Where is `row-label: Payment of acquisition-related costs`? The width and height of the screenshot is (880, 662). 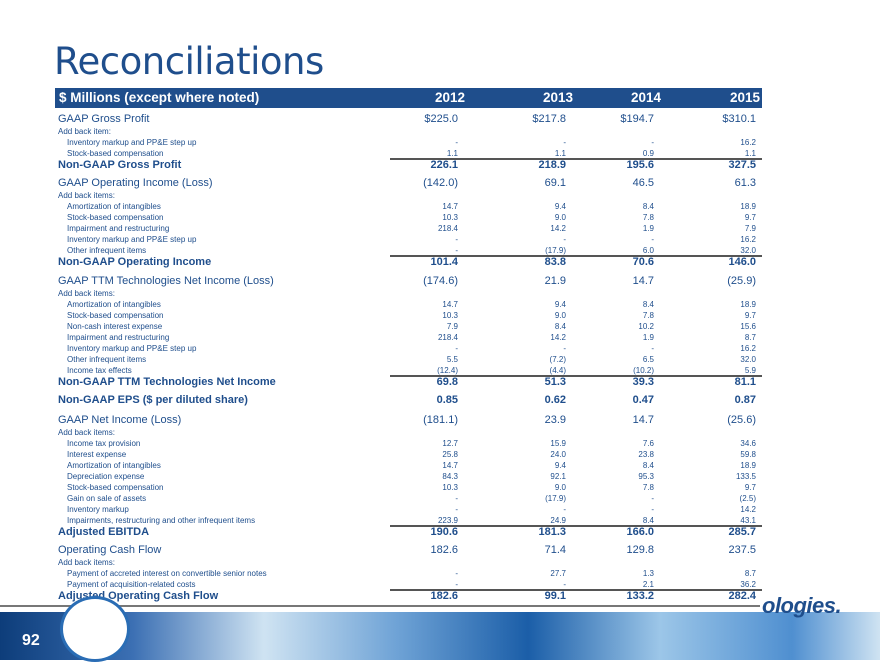 row-label: Payment of acquisition-related costs is located at coordinates (131, 584).